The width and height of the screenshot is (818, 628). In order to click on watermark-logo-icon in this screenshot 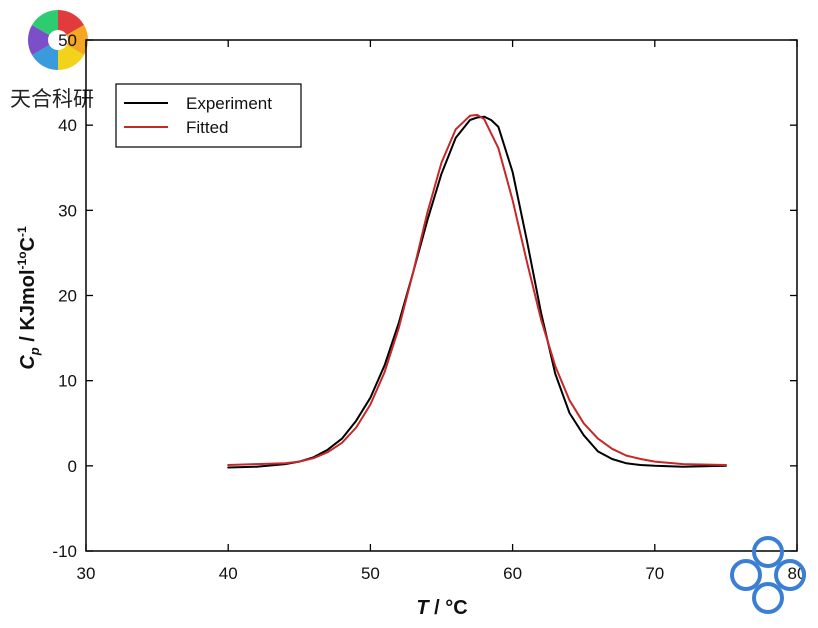, I will do `click(58, 40)`.